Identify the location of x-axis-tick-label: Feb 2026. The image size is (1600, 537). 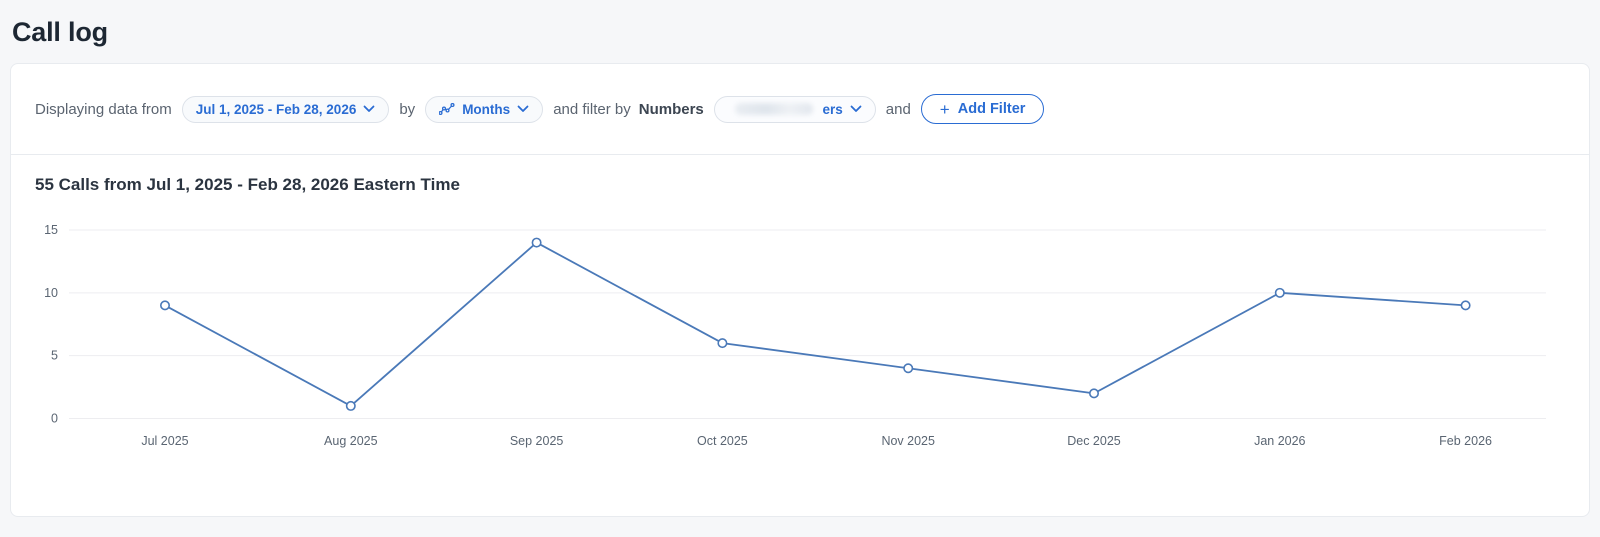
(1465, 441).